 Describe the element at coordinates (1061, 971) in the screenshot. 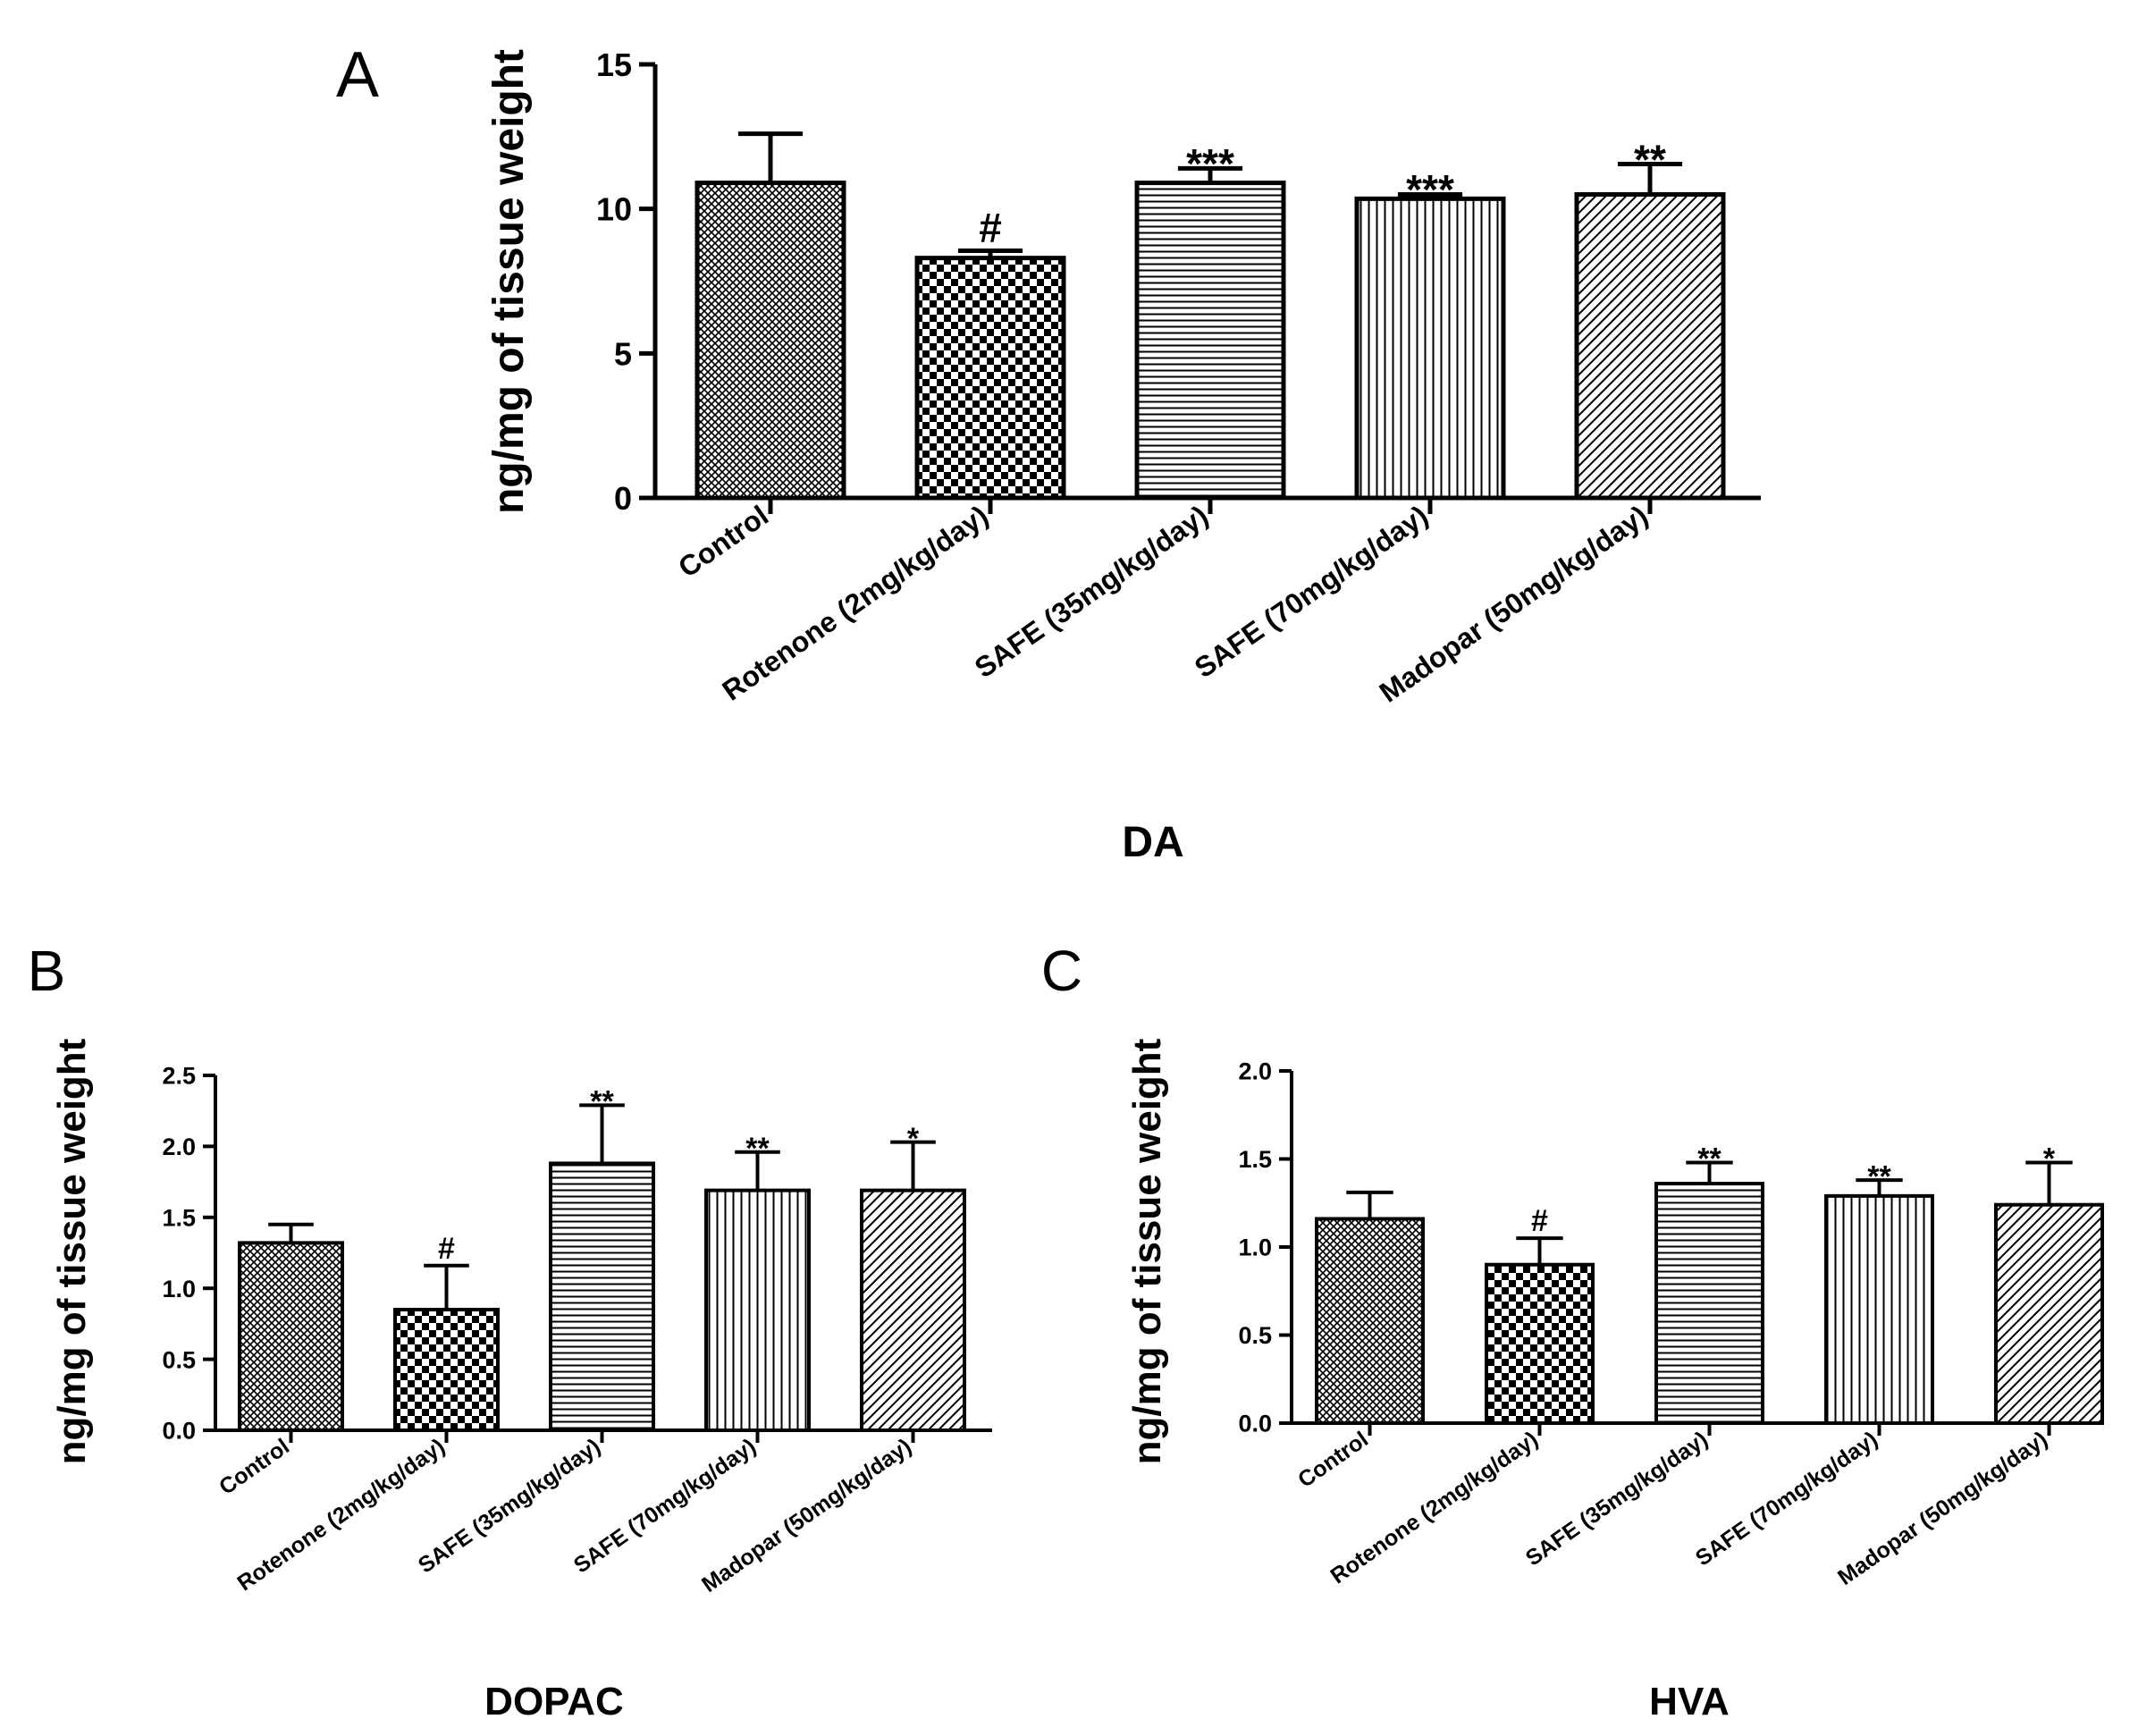

I see `panel-label: C` at that location.